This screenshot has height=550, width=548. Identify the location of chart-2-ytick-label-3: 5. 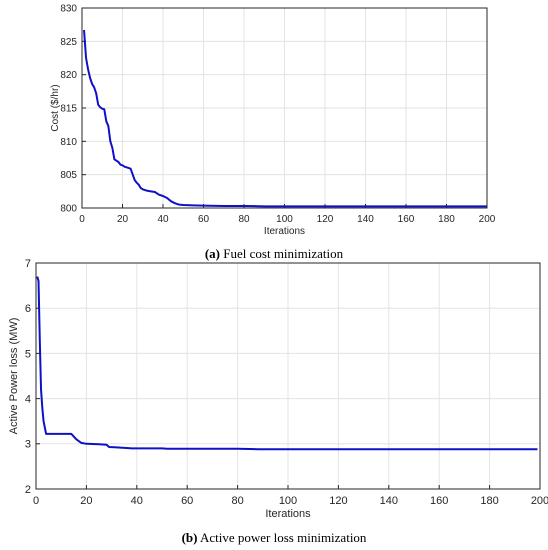
(28, 354).